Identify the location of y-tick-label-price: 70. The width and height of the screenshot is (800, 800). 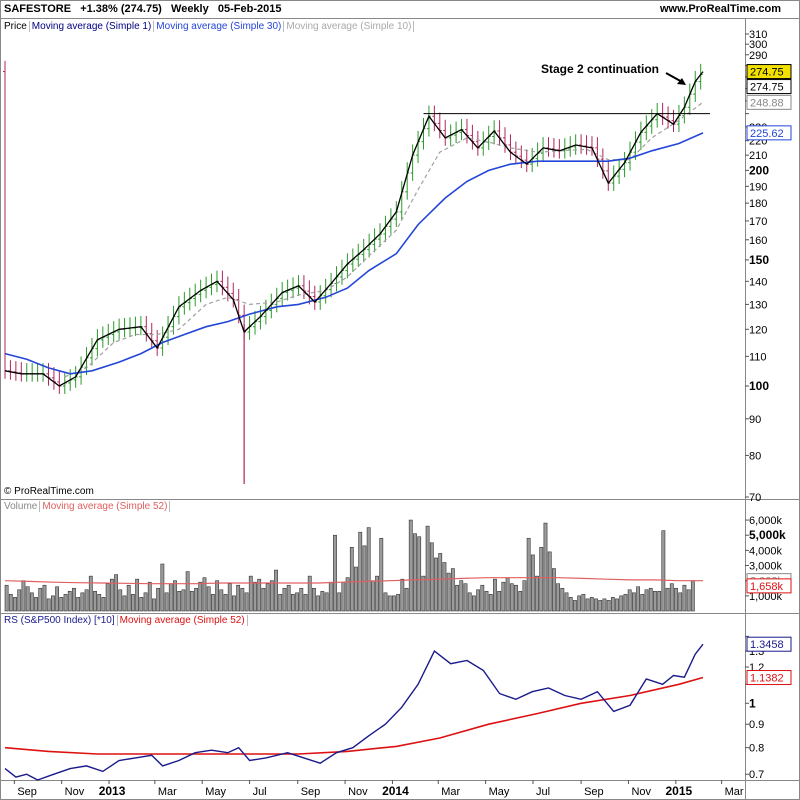
(755, 498).